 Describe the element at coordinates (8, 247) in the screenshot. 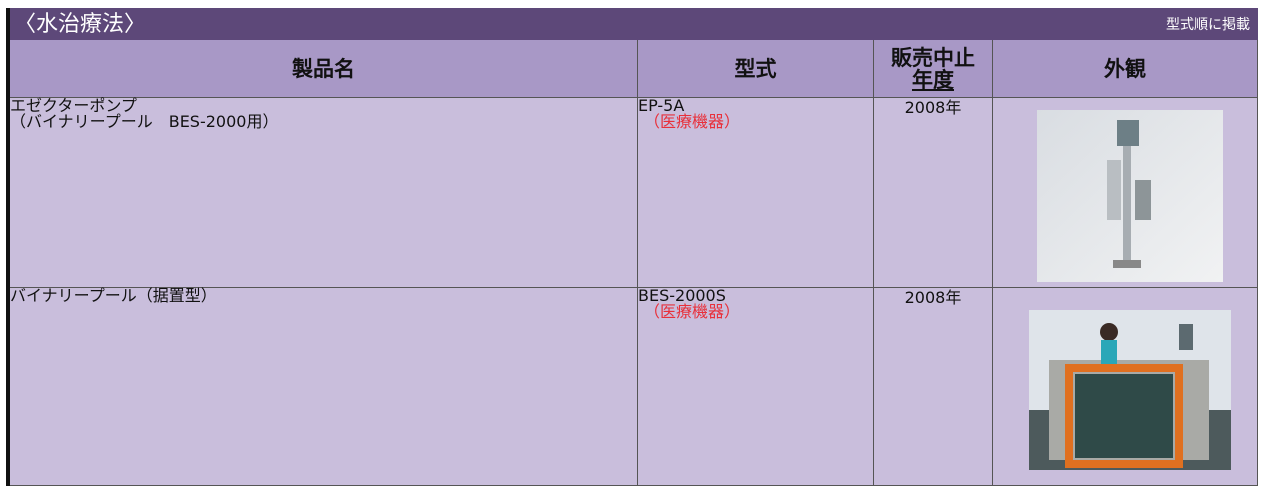

I see `left-border` at that location.